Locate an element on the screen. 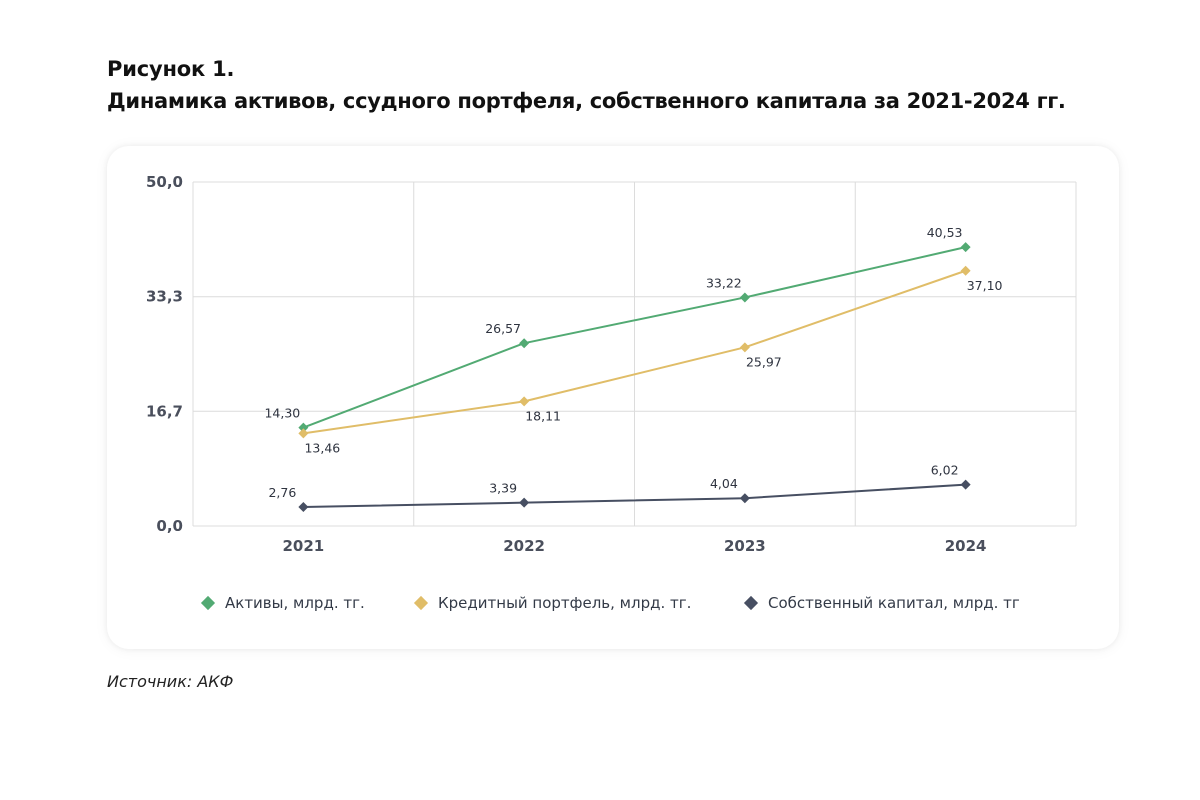 This screenshot has width=1200, height=800. x-tick-label: 2022 is located at coordinates (524, 546).